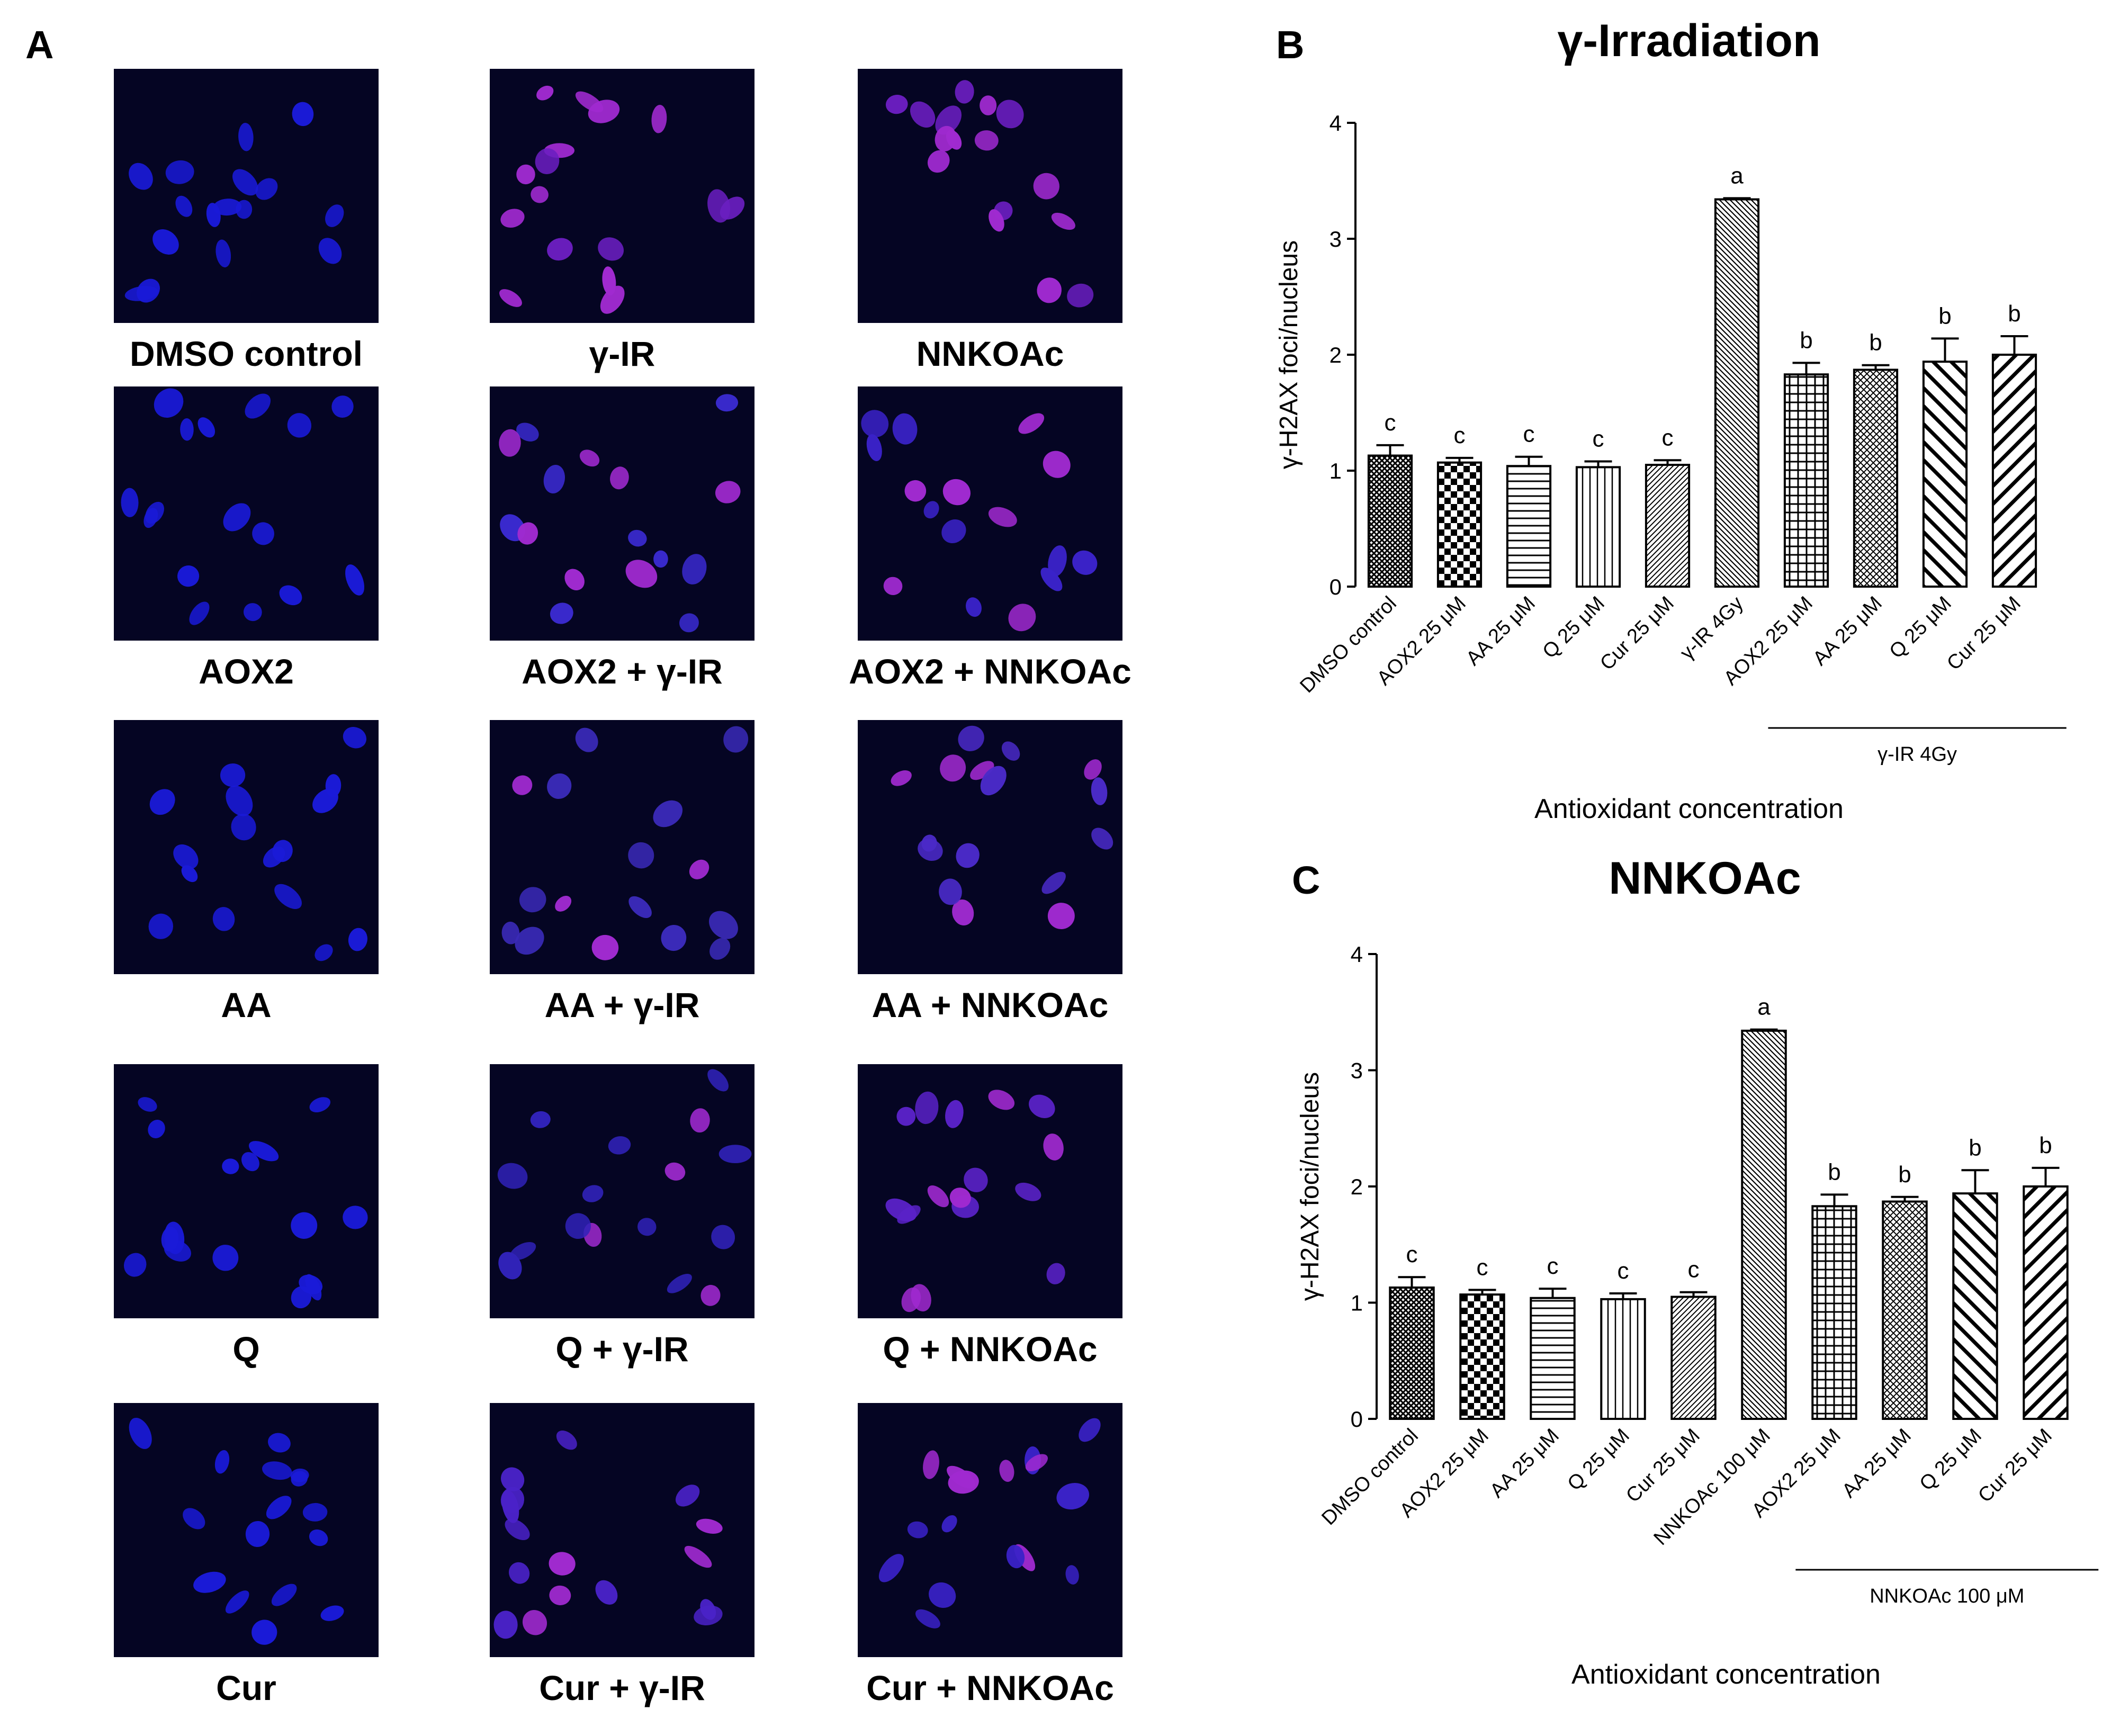 The image size is (2120, 1736). Describe the element at coordinates (1306, 880) in the screenshot. I see `panel-c-letter: C` at that location.